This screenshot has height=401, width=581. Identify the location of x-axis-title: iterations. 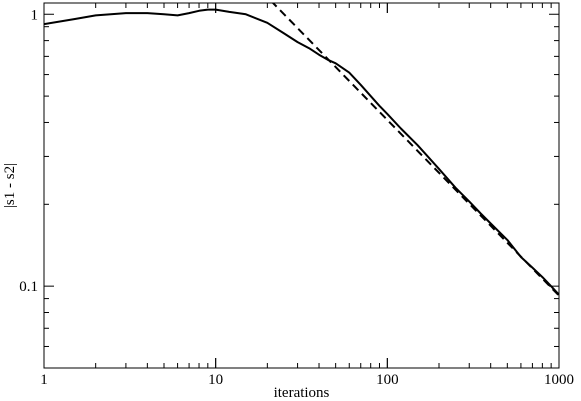
(302, 393).